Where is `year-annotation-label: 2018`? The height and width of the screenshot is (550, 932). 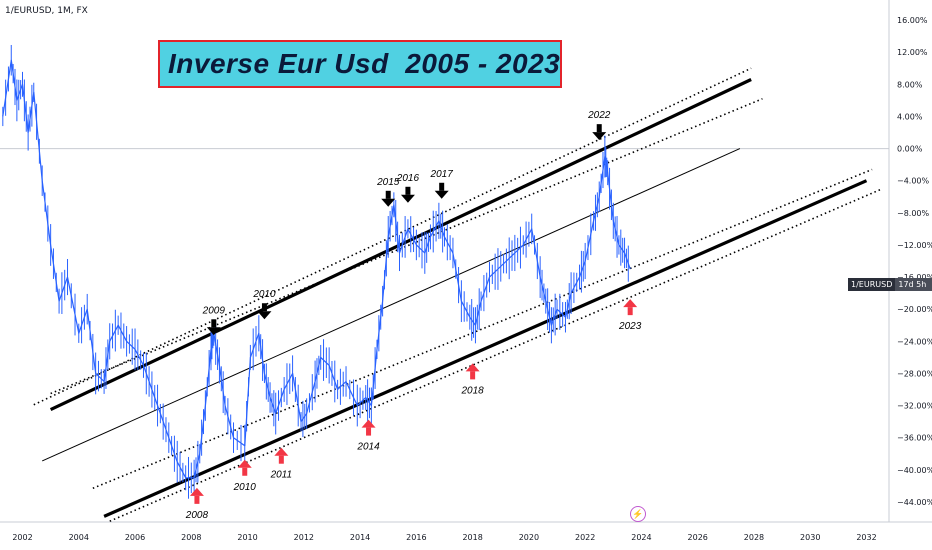
year-annotation-label: 2018 is located at coordinates (473, 390).